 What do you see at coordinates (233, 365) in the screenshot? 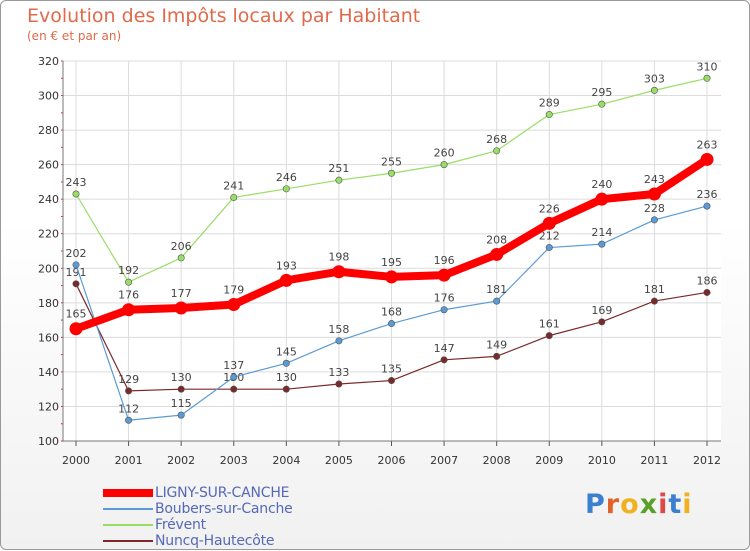
I see `data-label: 137` at bounding box center [233, 365].